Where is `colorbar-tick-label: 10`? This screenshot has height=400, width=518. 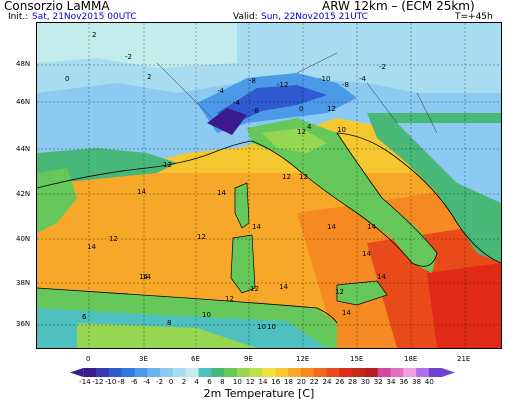
colorbar-tick-label: 10 is located at coordinates (237, 382).